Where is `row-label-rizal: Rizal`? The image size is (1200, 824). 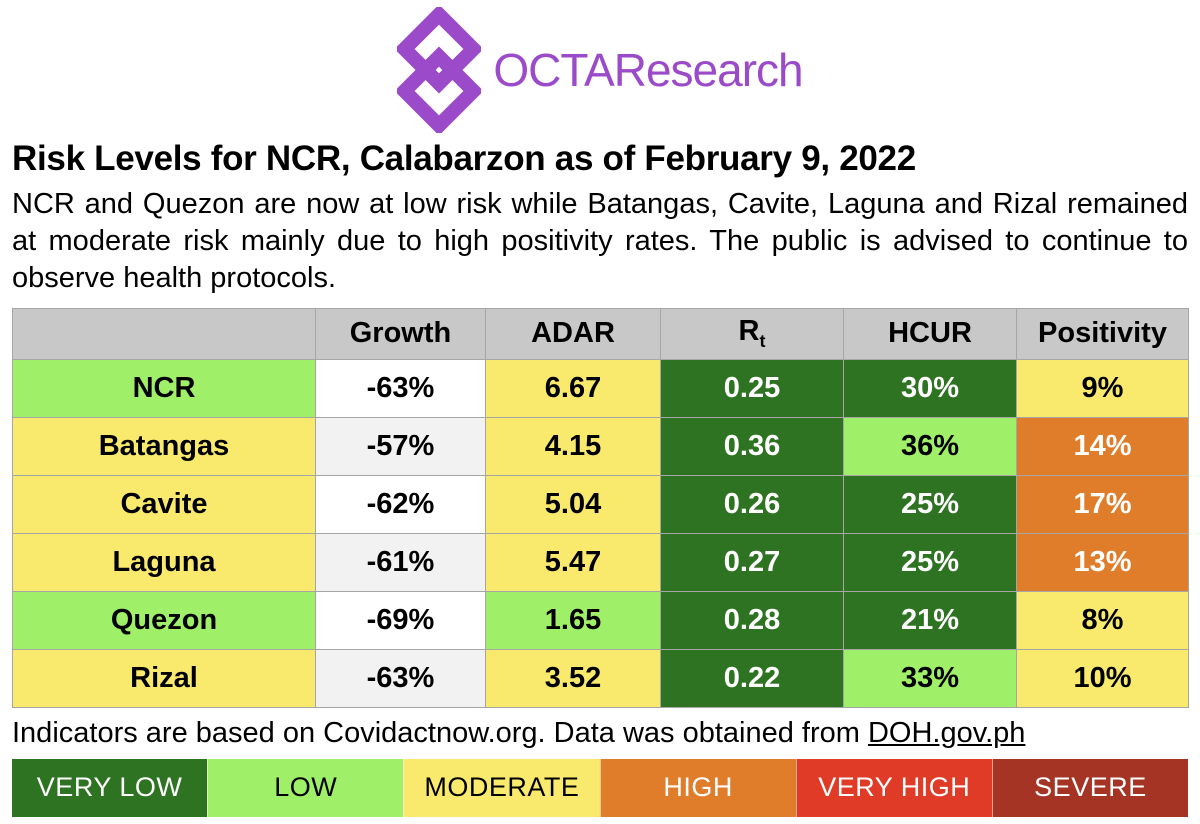
row-label-rizal: Rizal is located at coordinates (164, 678).